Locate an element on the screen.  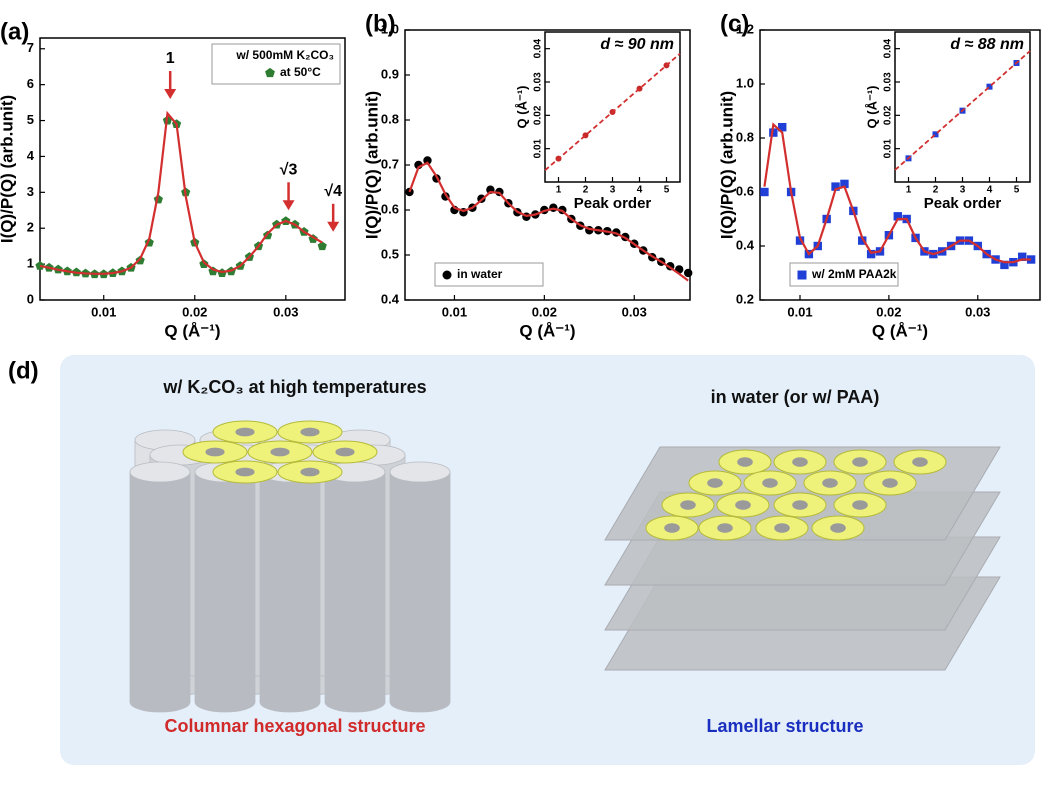
y-axis-label: Q (Å⁻¹) is located at coordinates (871, 107).